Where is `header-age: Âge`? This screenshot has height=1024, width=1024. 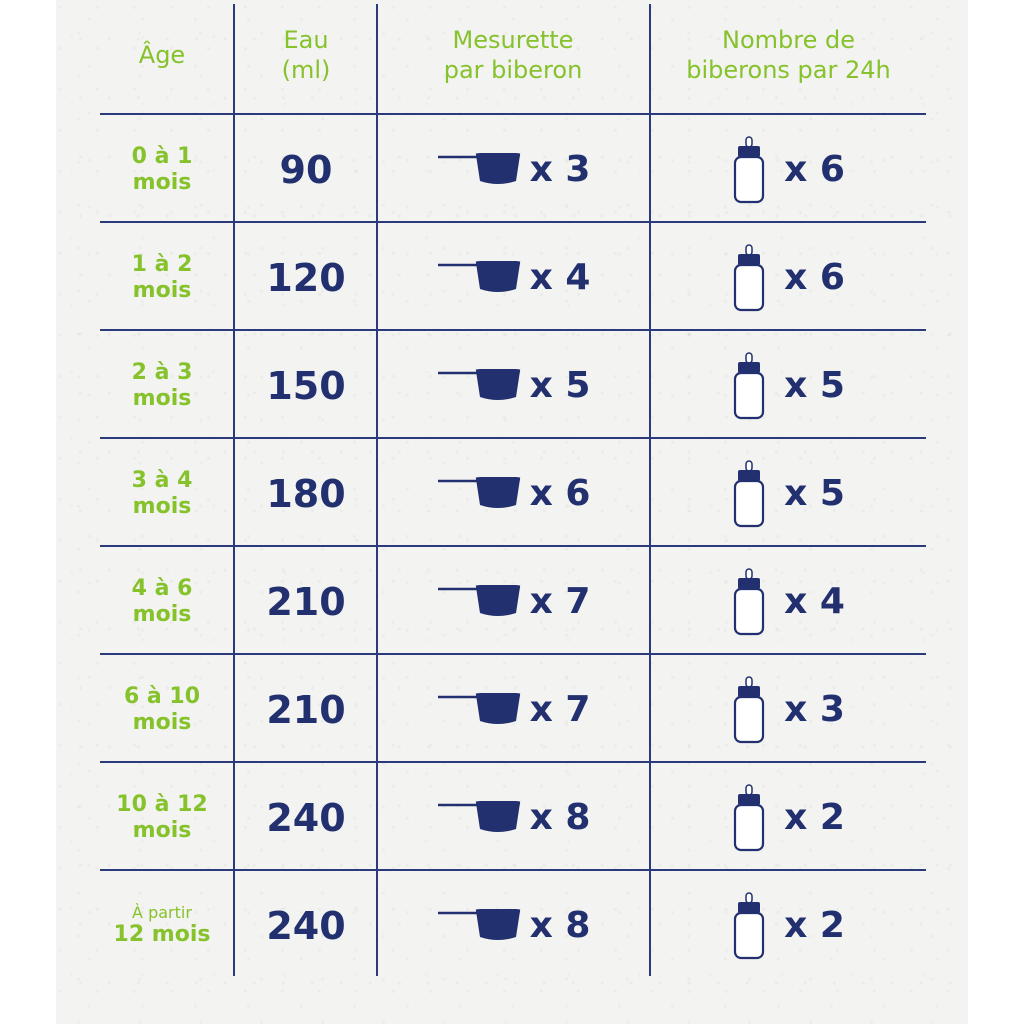
header-age: Âge is located at coordinates (162, 55).